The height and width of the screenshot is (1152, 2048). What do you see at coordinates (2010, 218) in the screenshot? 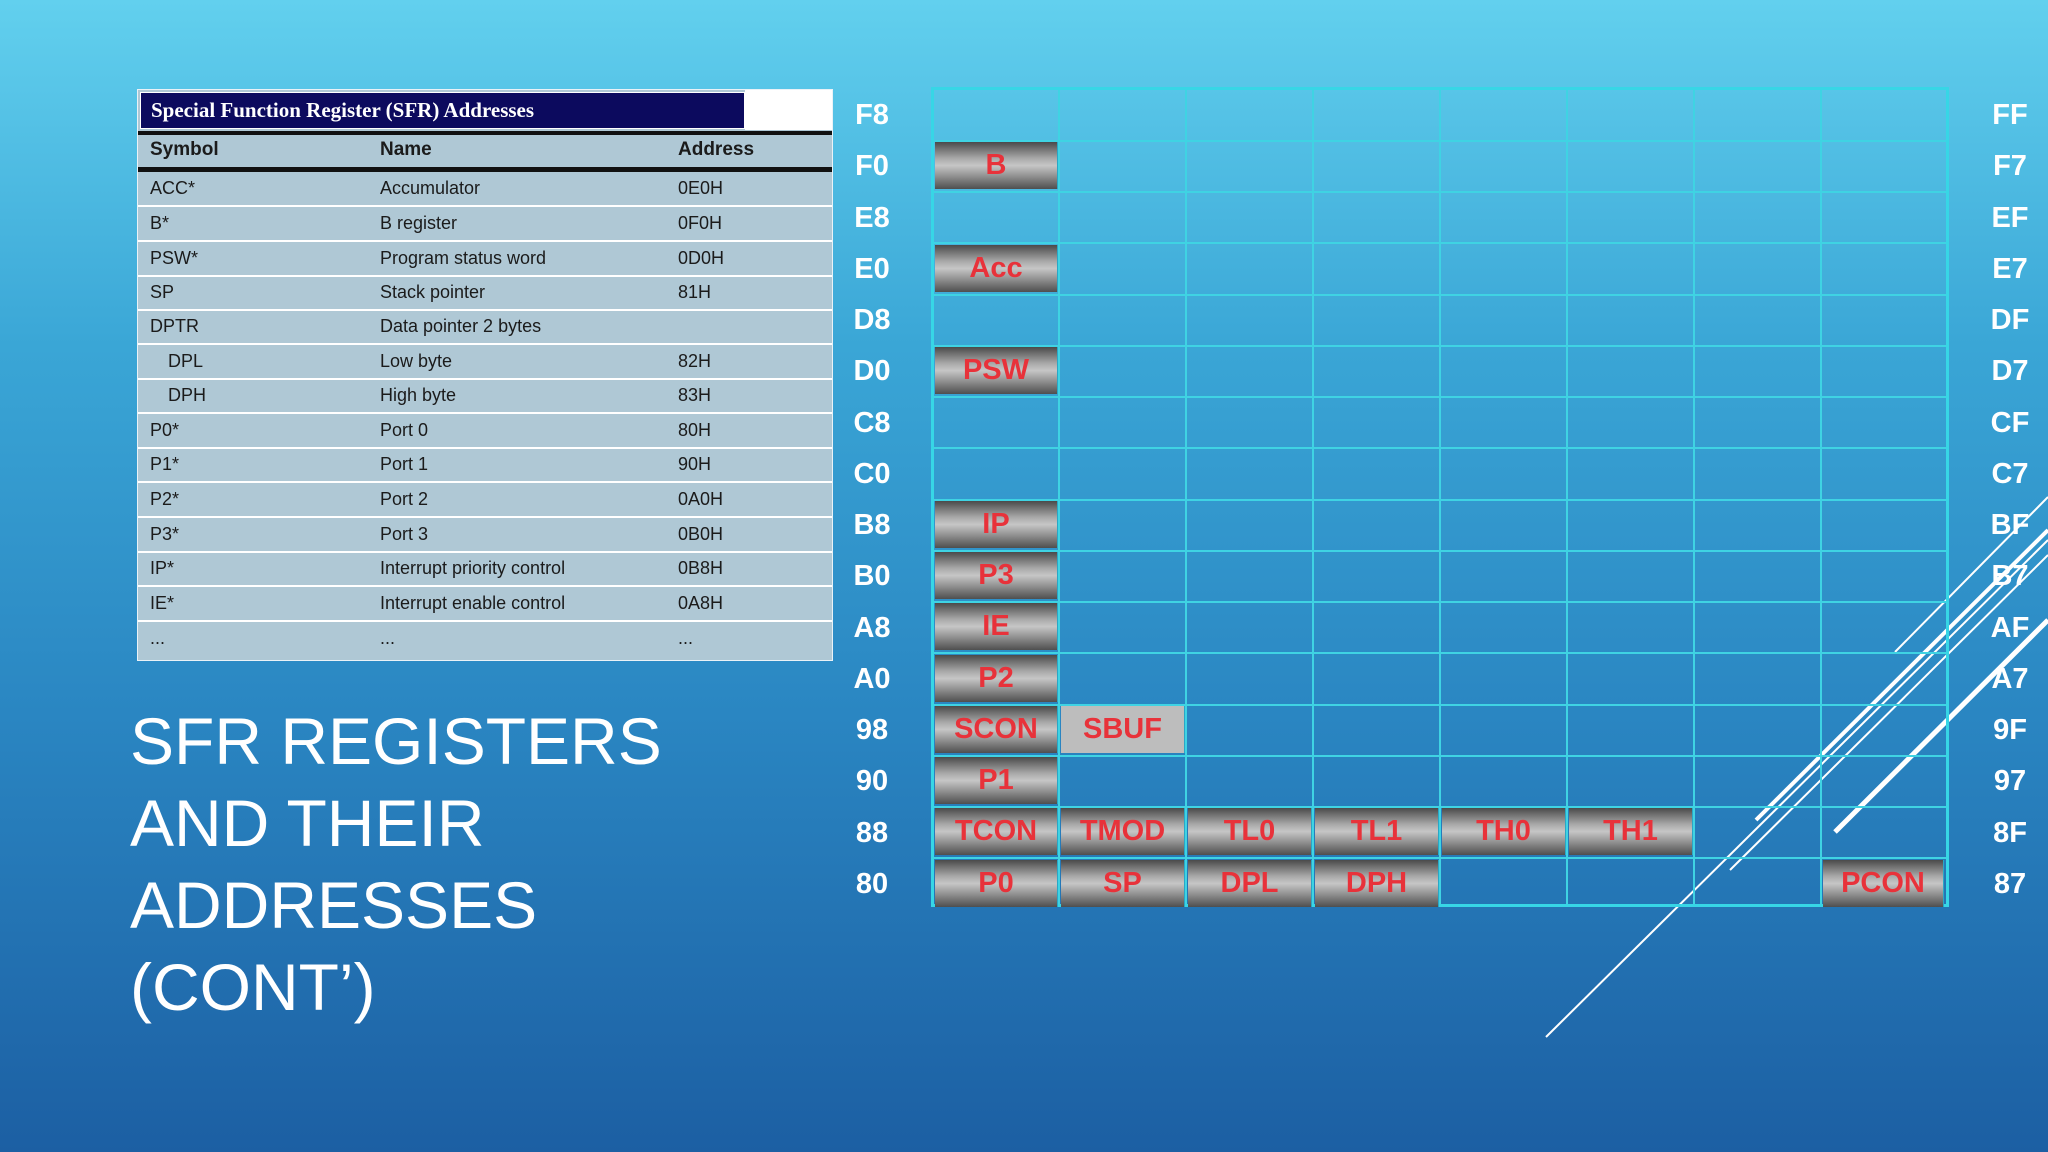
I see `address-label-right: EF` at bounding box center [2010, 218].